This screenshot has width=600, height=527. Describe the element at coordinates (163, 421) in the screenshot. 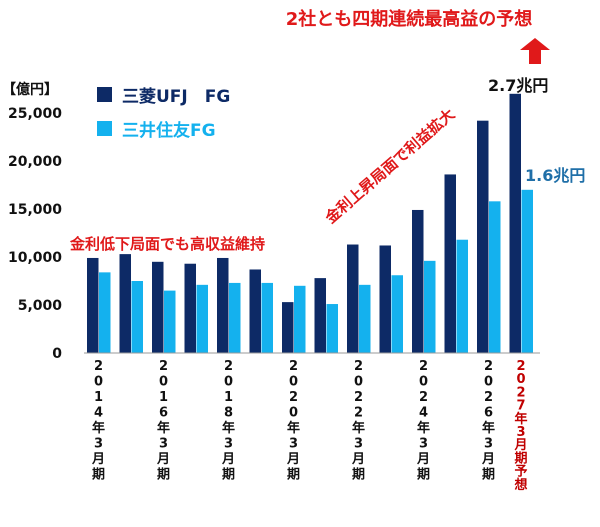

I see `x-tick-label: 2 0 1 6 年 3 月期` at that location.